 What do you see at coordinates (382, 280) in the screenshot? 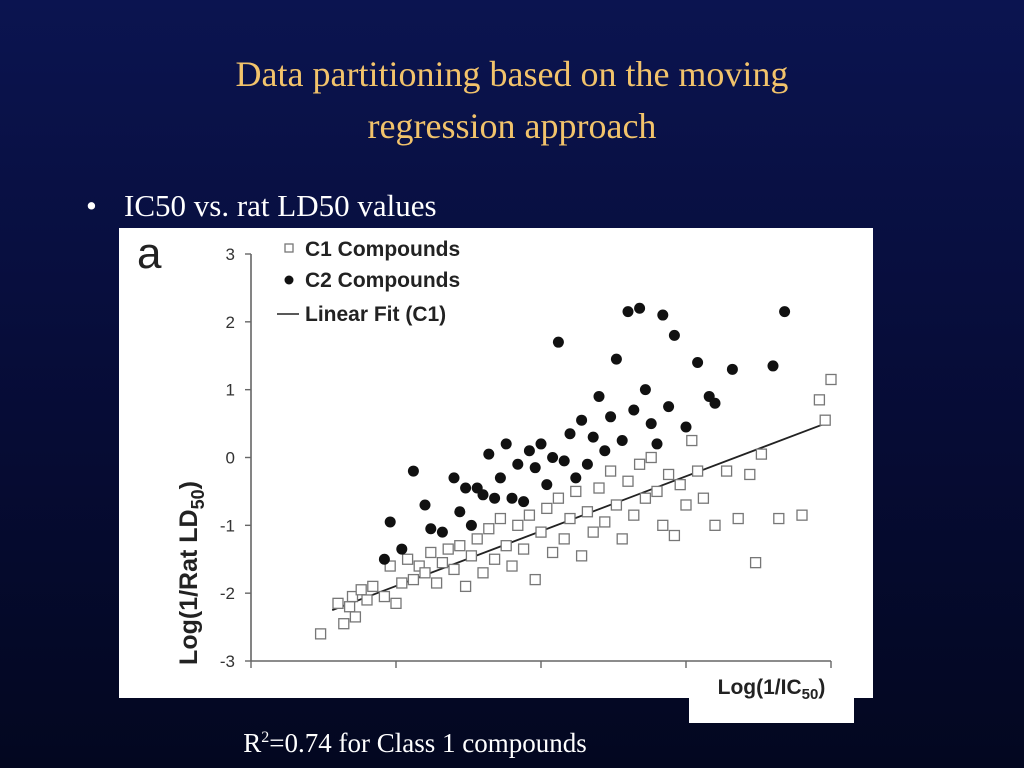
I see `legend-label-c2: C2 Compounds` at bounding box center [382, 280].